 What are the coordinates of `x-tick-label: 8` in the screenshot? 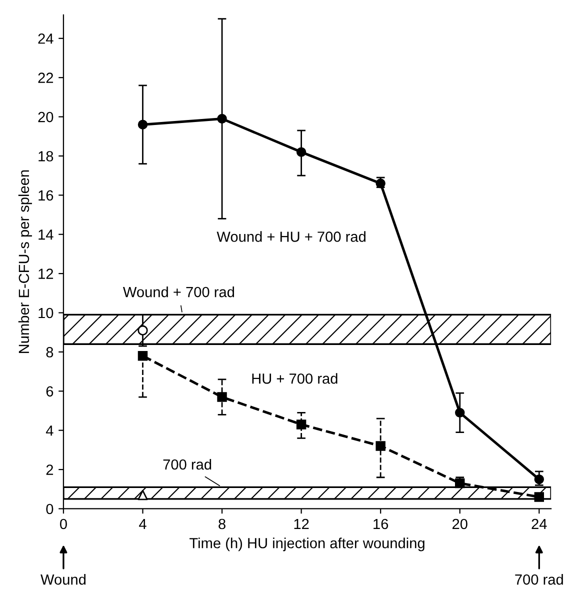 It's located at (222, 524).